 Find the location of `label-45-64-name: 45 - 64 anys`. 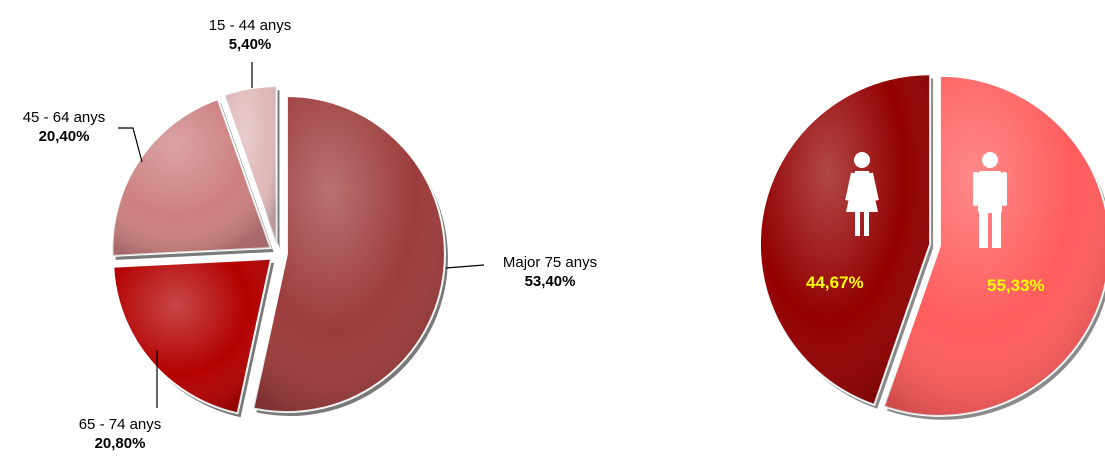

label-45-64-name: 45 - 64 anys is located at coordinates (64, 117).